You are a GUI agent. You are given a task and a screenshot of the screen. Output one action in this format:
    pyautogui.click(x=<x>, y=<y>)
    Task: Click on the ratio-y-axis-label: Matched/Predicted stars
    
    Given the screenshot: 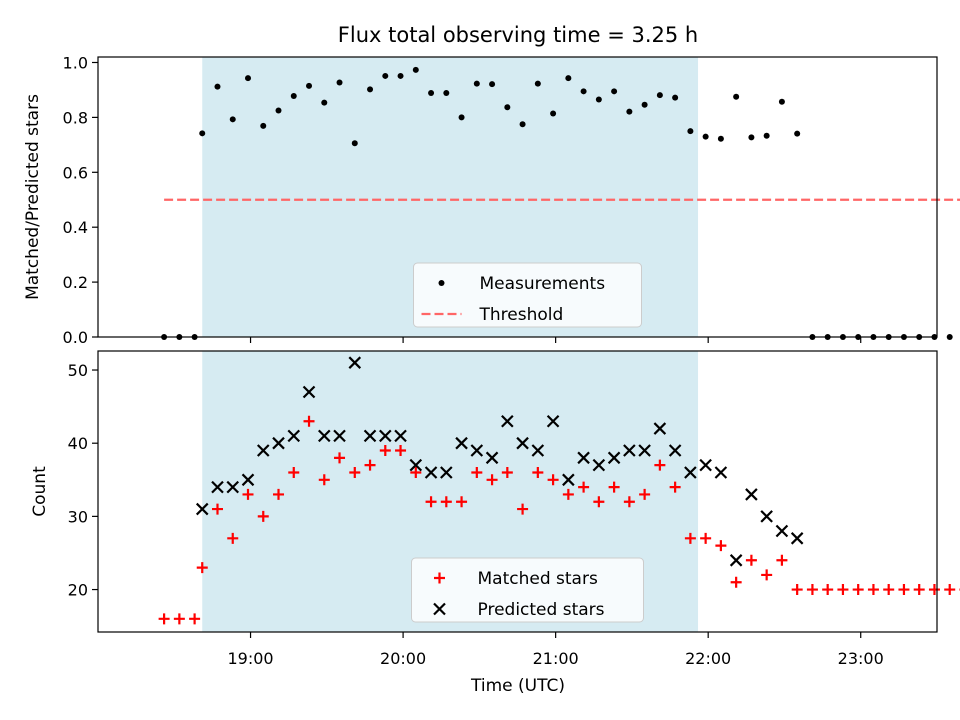 What is the action you would take?
    pyautogui.click(x=33, y=197)
    